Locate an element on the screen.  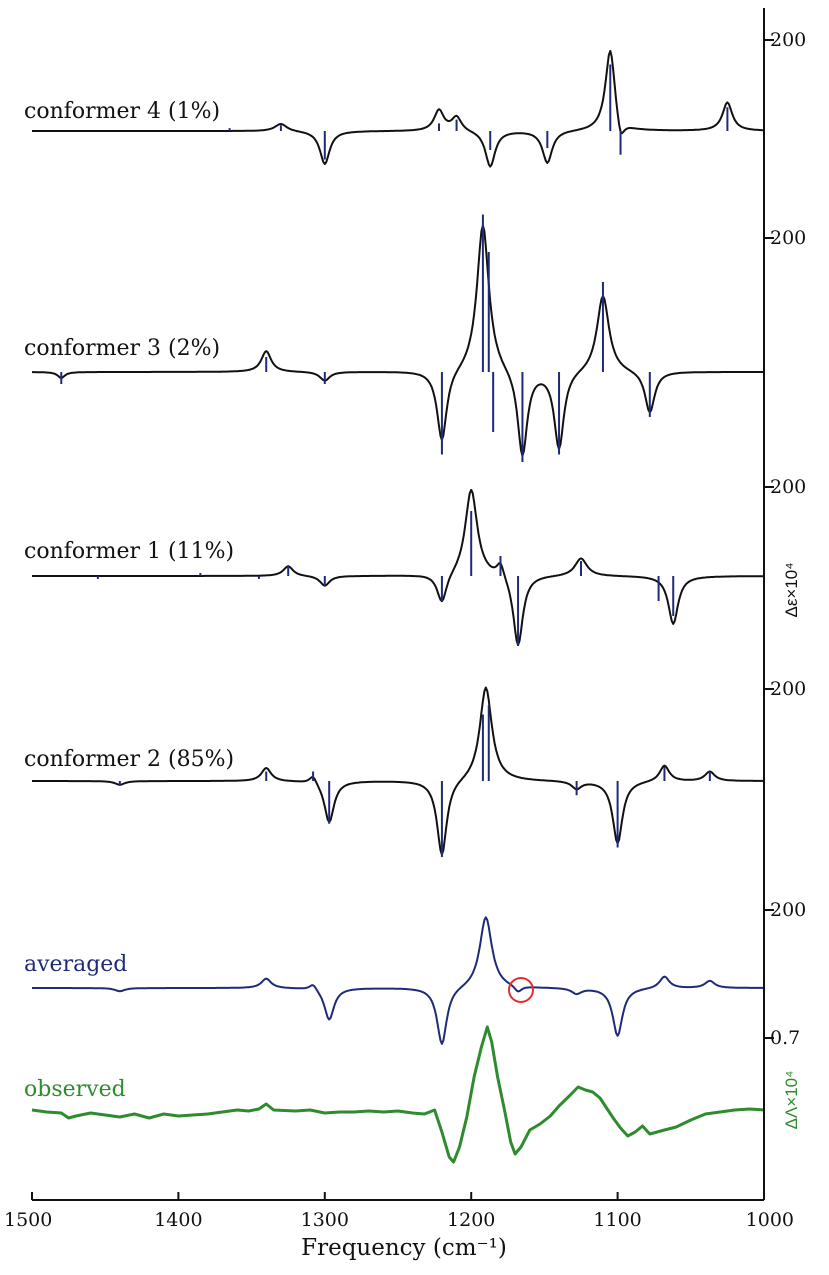
panel-2: conformer 1 (11%) 200 is located at coordinates (415, 561).